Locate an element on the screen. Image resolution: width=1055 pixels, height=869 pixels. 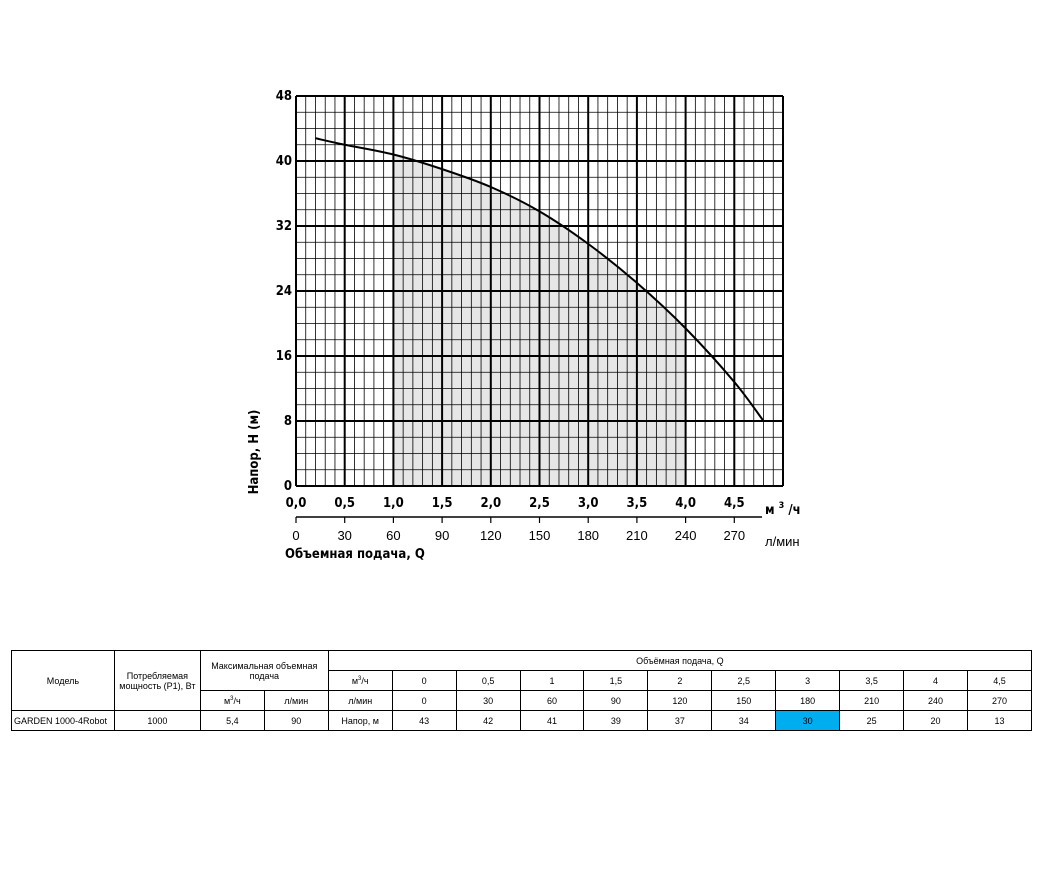
head-cell: 42 is located at coordinates (488, 720).